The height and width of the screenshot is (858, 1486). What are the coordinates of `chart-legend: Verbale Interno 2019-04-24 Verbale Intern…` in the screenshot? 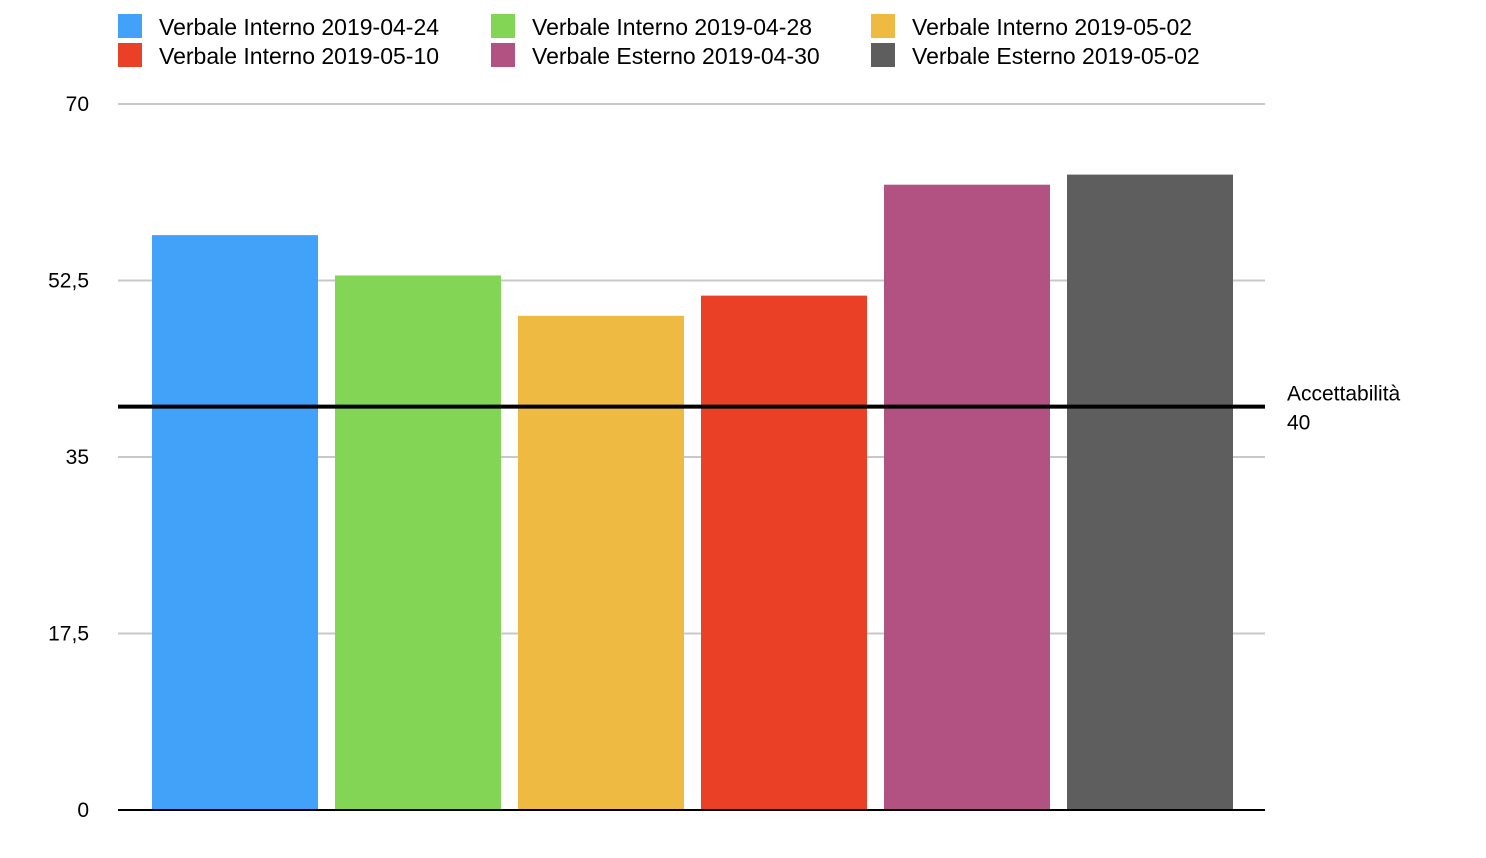 It's located at (659, 41).